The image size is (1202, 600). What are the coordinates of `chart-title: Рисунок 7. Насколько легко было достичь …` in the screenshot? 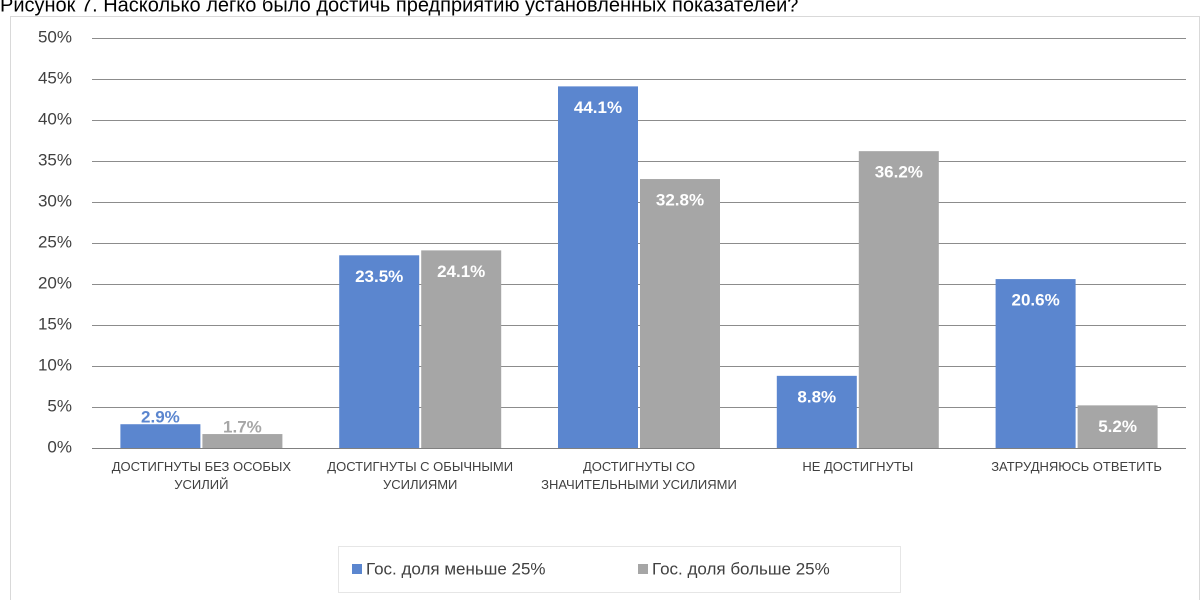 It's located at (399, 8).